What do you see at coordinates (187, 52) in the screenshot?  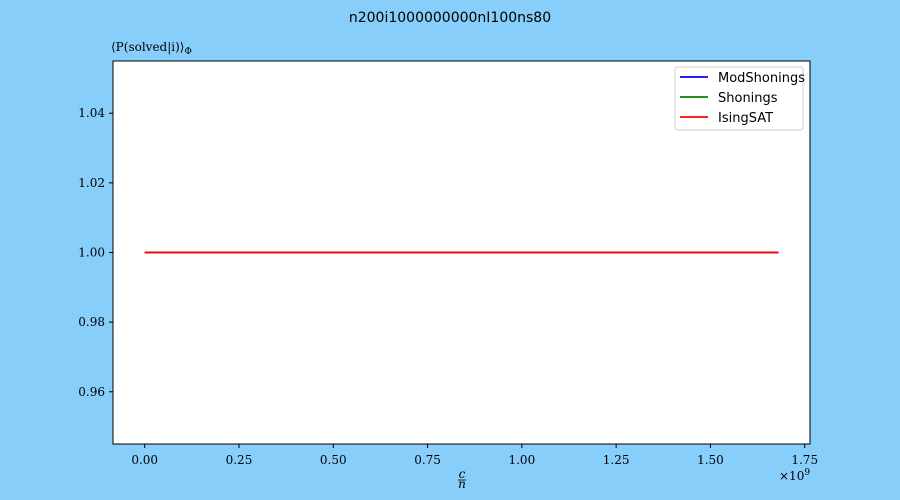 I see `y-axis-label-subscript: Φ` at bounding box center [187, 52].